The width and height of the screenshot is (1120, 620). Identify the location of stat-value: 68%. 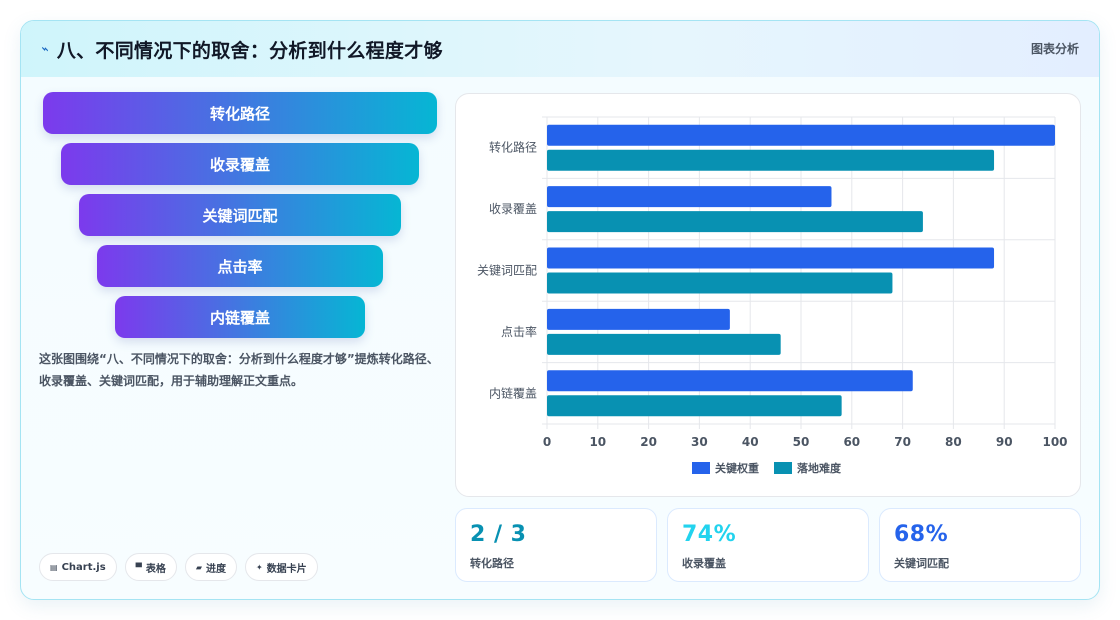
(921, 534).